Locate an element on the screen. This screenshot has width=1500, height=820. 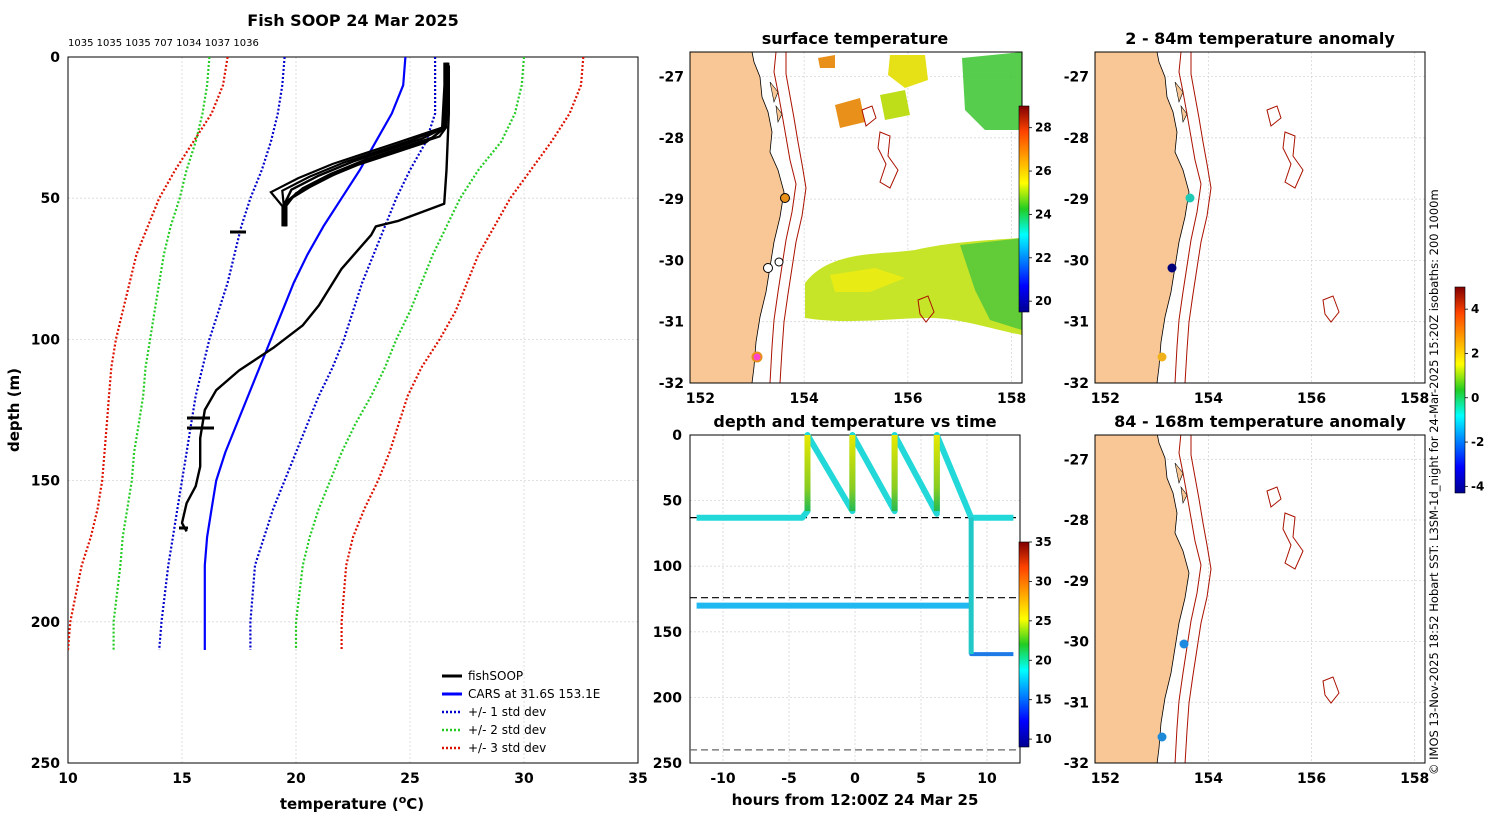
sst-colorbar-ticklabel-26: 26 is located at coordinates (1043, 171).